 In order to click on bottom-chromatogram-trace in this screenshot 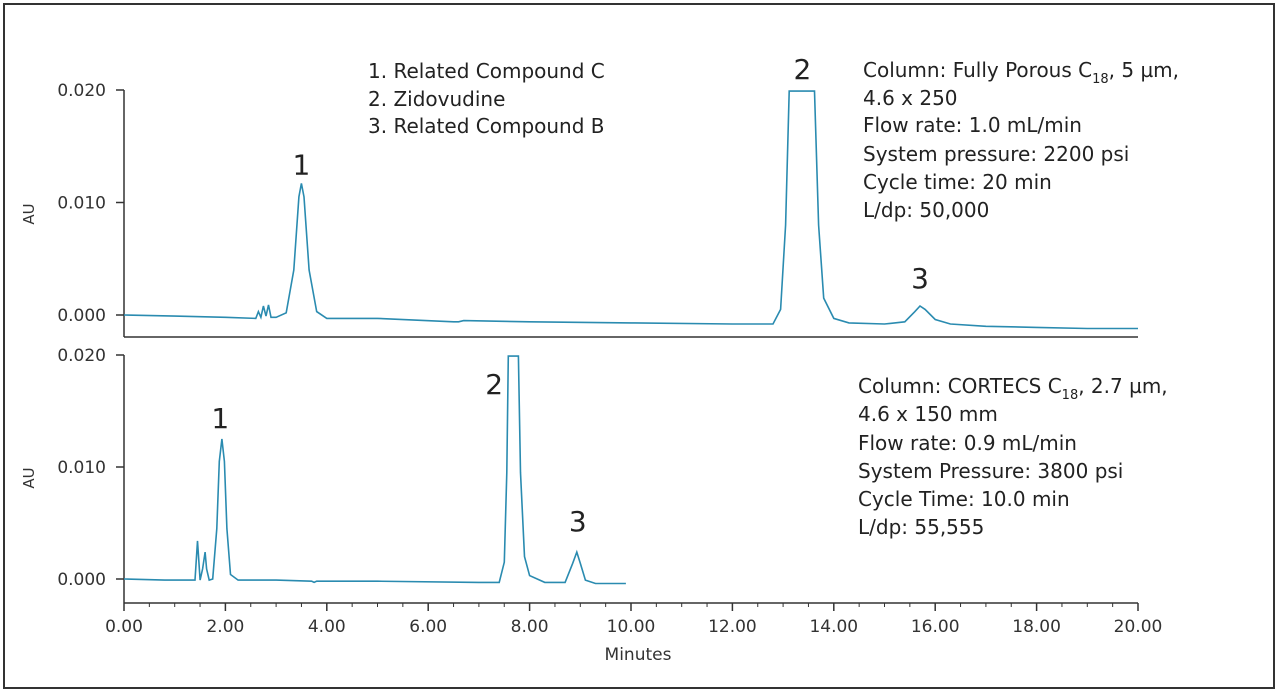, I will do `click(374, 470)`.